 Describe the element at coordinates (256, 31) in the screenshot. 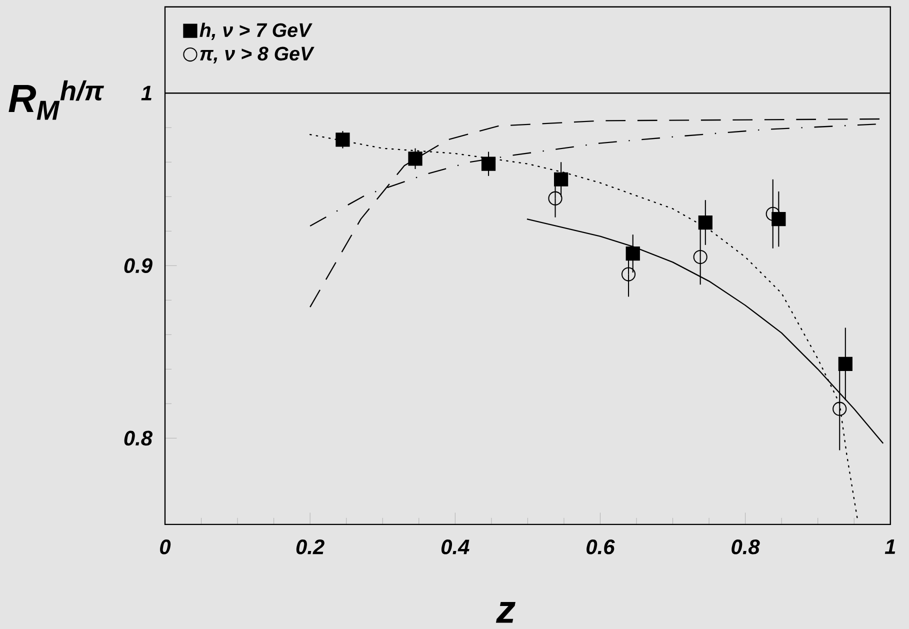

I see `legend-label: h, ν > 7 GeV` at that location.